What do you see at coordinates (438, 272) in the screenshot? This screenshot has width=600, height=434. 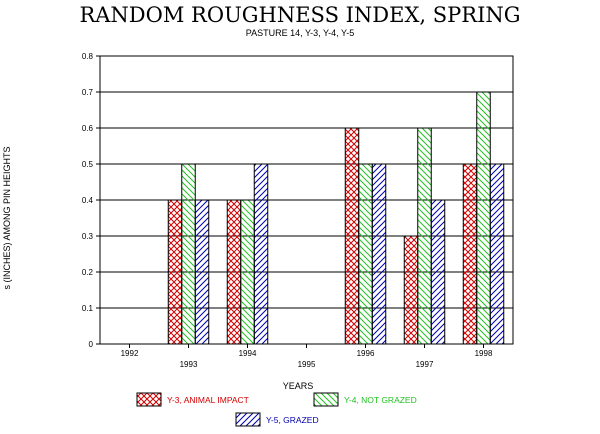 I see `bar-y-5-grazed-1997` at bounding box center [438, 272].